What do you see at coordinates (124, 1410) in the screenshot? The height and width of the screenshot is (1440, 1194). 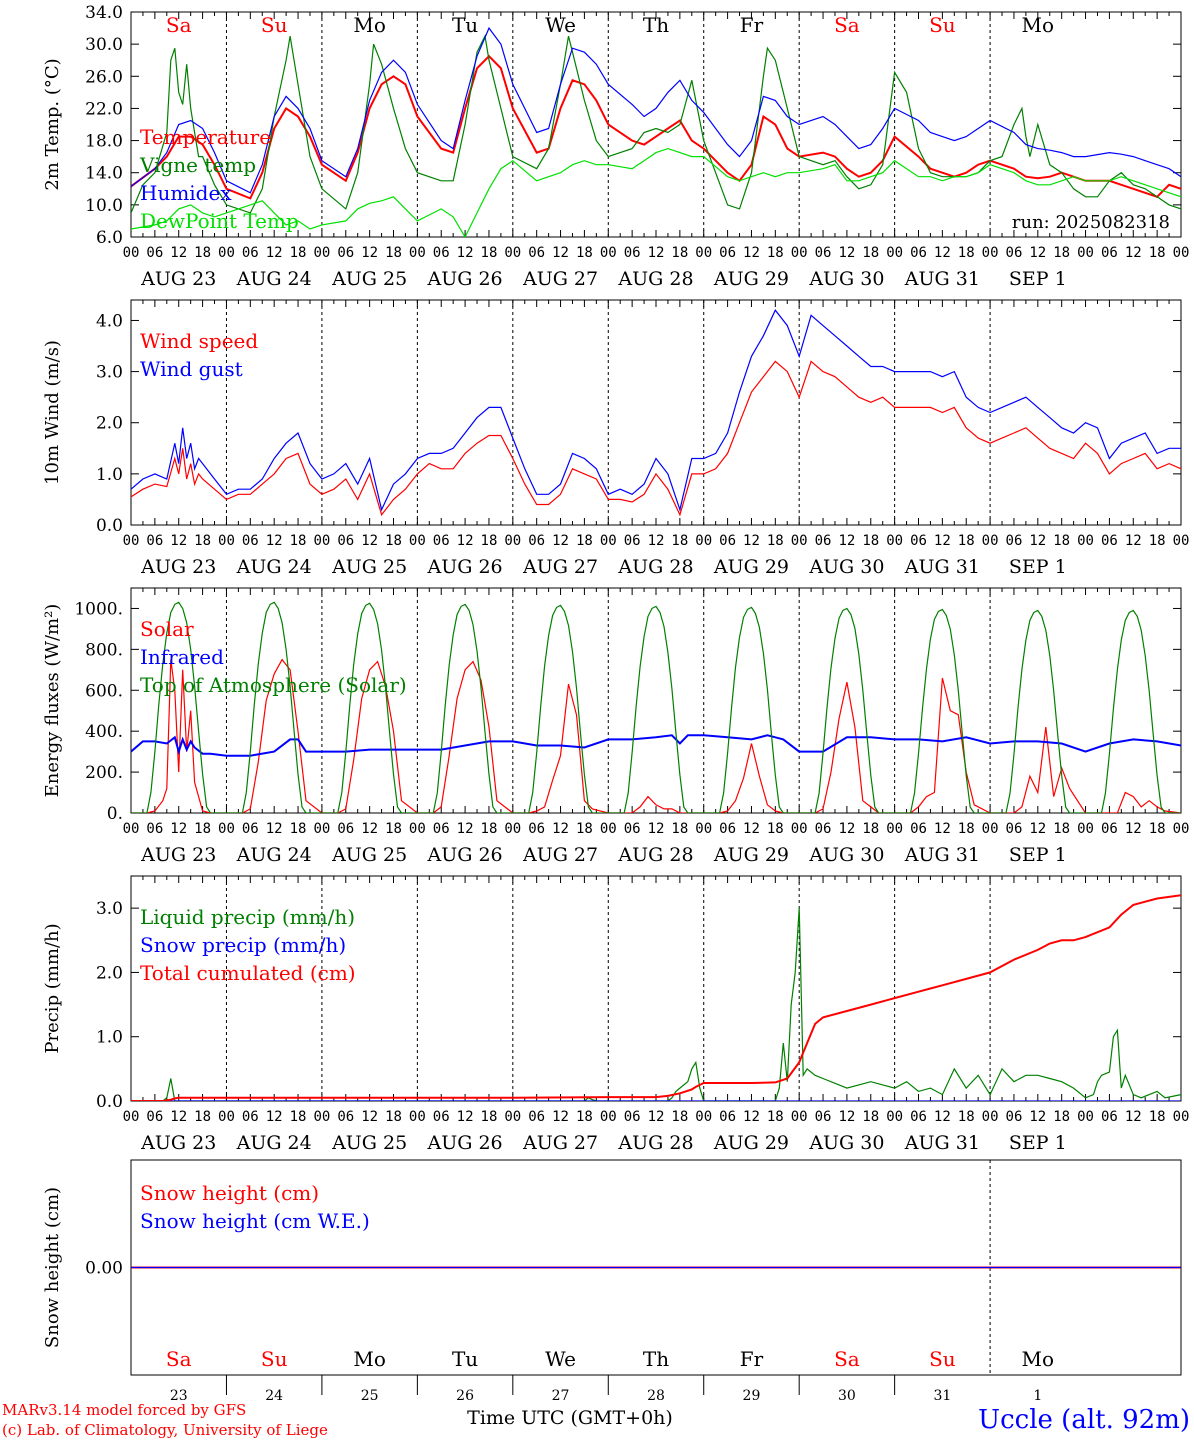 I see `credit-line-1: MARv3.14 model forced by GFS` at bounding box center [124, 1410].